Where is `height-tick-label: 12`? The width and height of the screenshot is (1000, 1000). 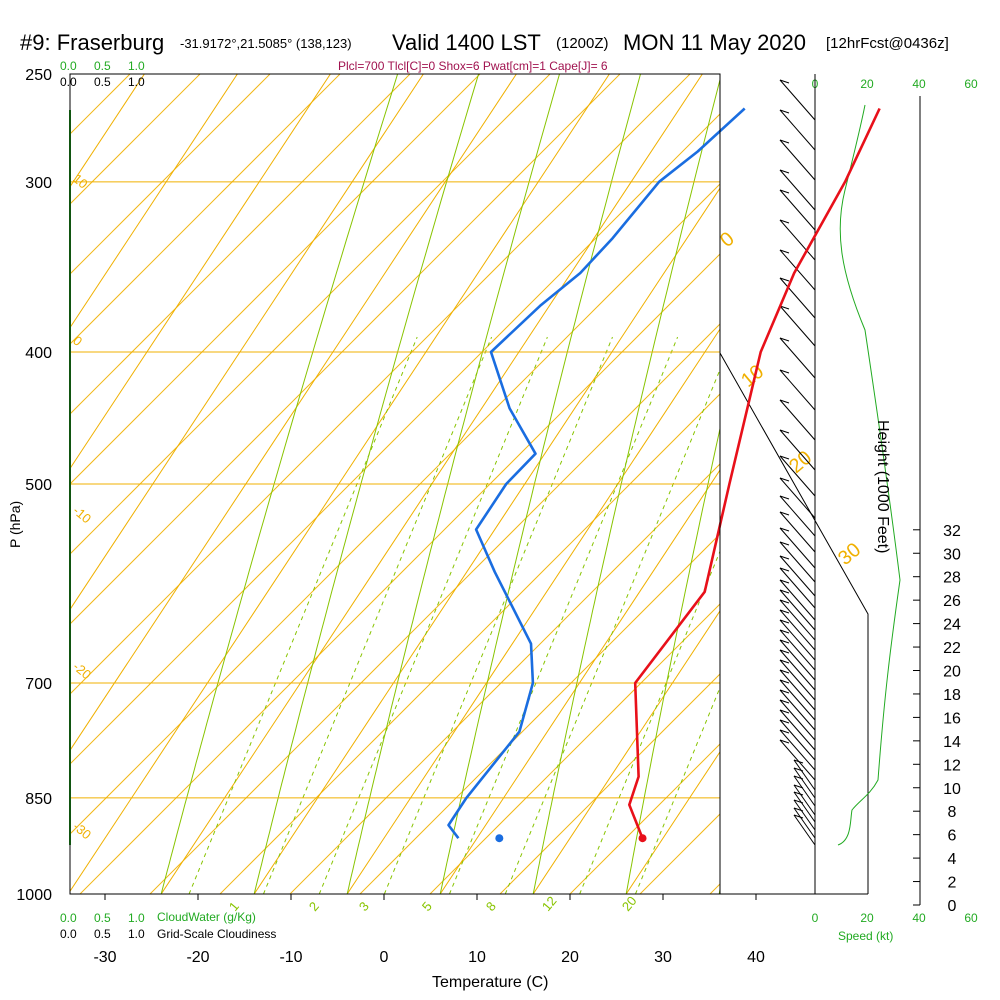 height-tick-label: 12 is located at coordinates (952, 765).